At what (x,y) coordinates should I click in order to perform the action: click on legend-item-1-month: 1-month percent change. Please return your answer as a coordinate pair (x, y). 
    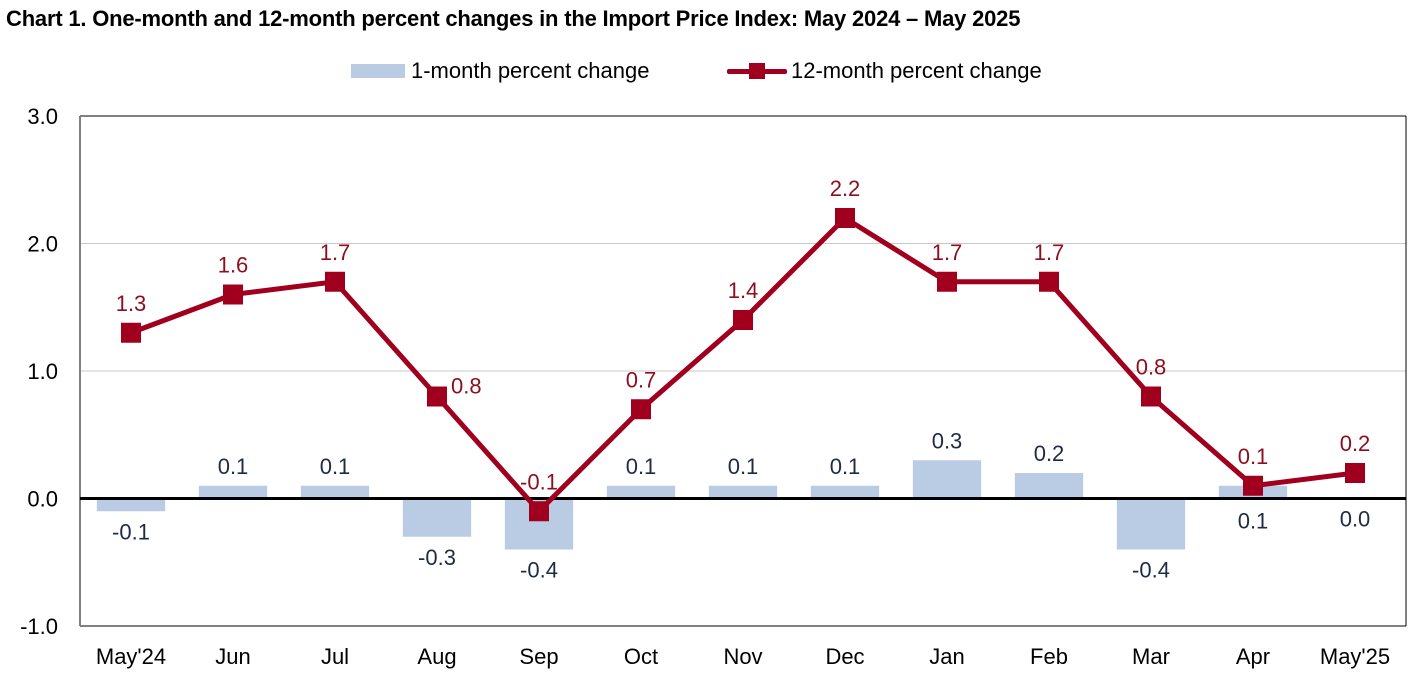
    Looking at the image, I should click on (500, 71).